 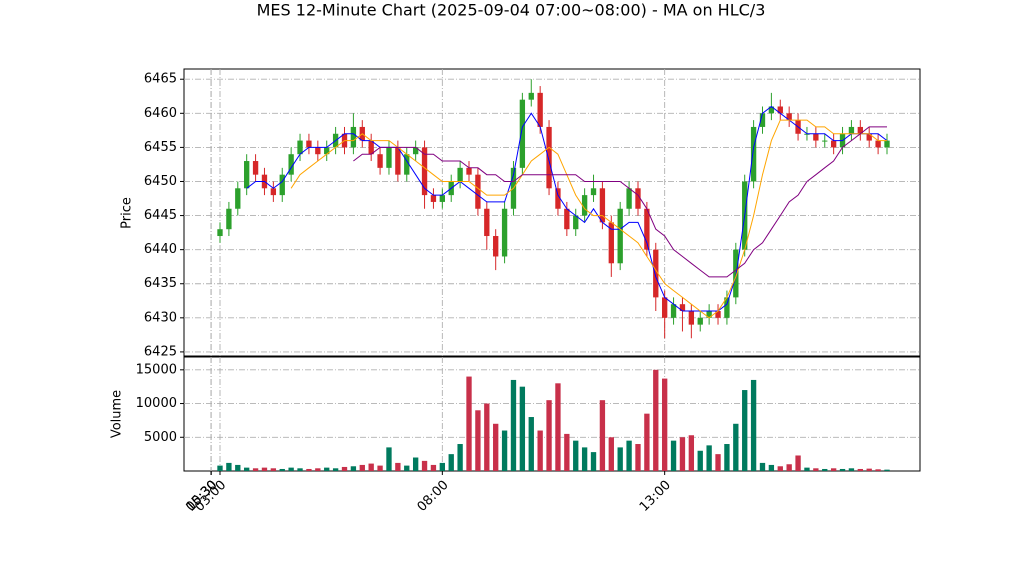 What do you see at coordinates (655, 496) in the screenshot?
I see `x-tick-label: 13:00` at bounding box center [655, 496].